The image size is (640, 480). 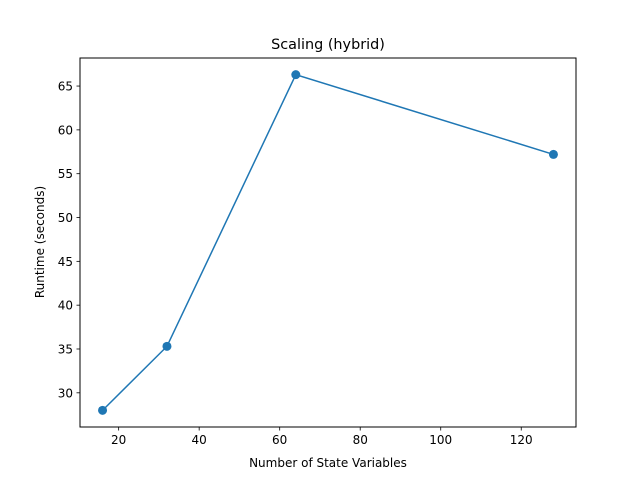 What do you see at coordinates (65, 130) in the screenshot?
I see `y-tick-label: 60` at bounding box center [65, 130].